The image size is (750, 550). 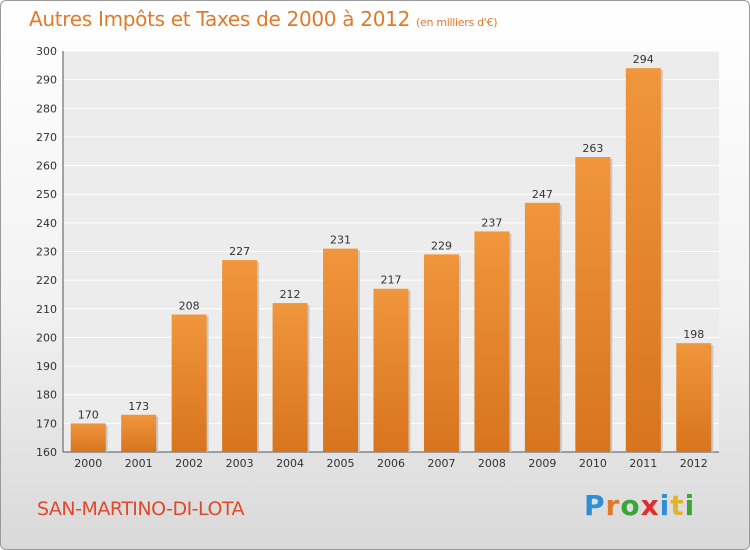 I want to click on bar-2006, so click(x=391, y=370).